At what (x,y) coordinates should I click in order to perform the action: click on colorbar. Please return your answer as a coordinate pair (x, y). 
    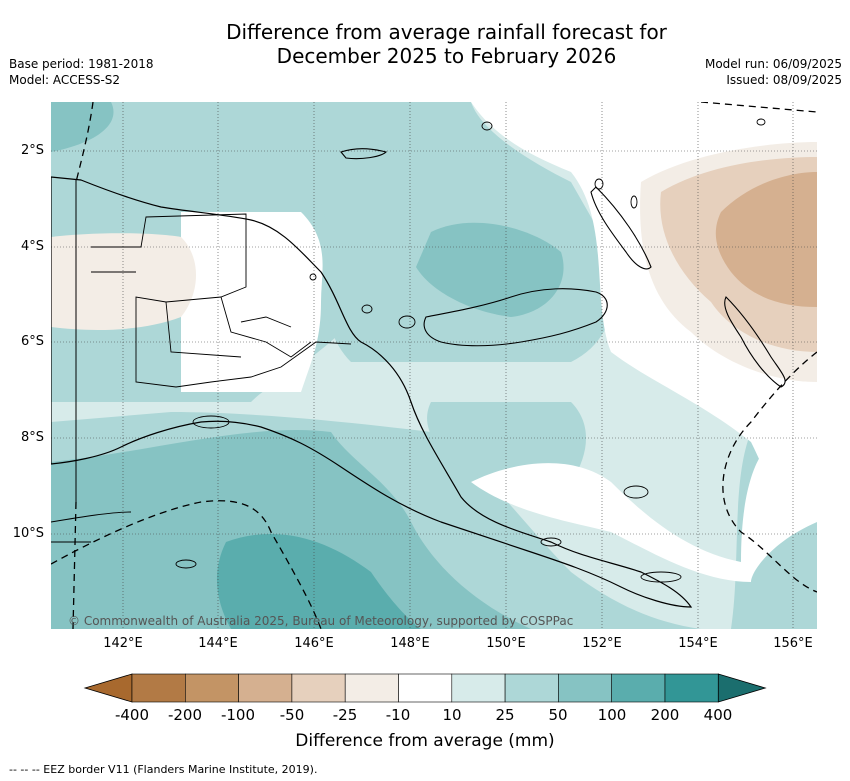
    Looking at the image, I should click on (425, 688).